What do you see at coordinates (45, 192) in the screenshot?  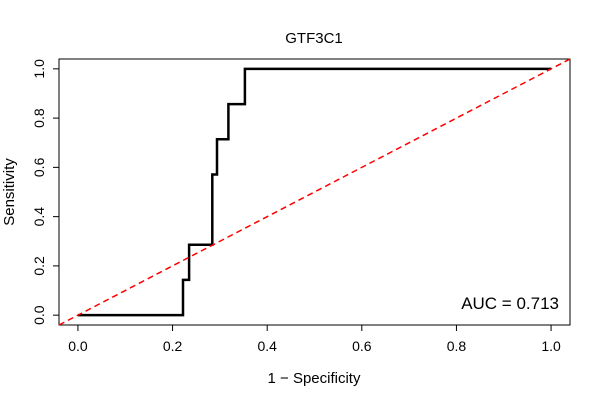 I see `y-axis: 0.0 0.2 0.4 0.6 0.8 1.0` at bounding box center [45, 192].